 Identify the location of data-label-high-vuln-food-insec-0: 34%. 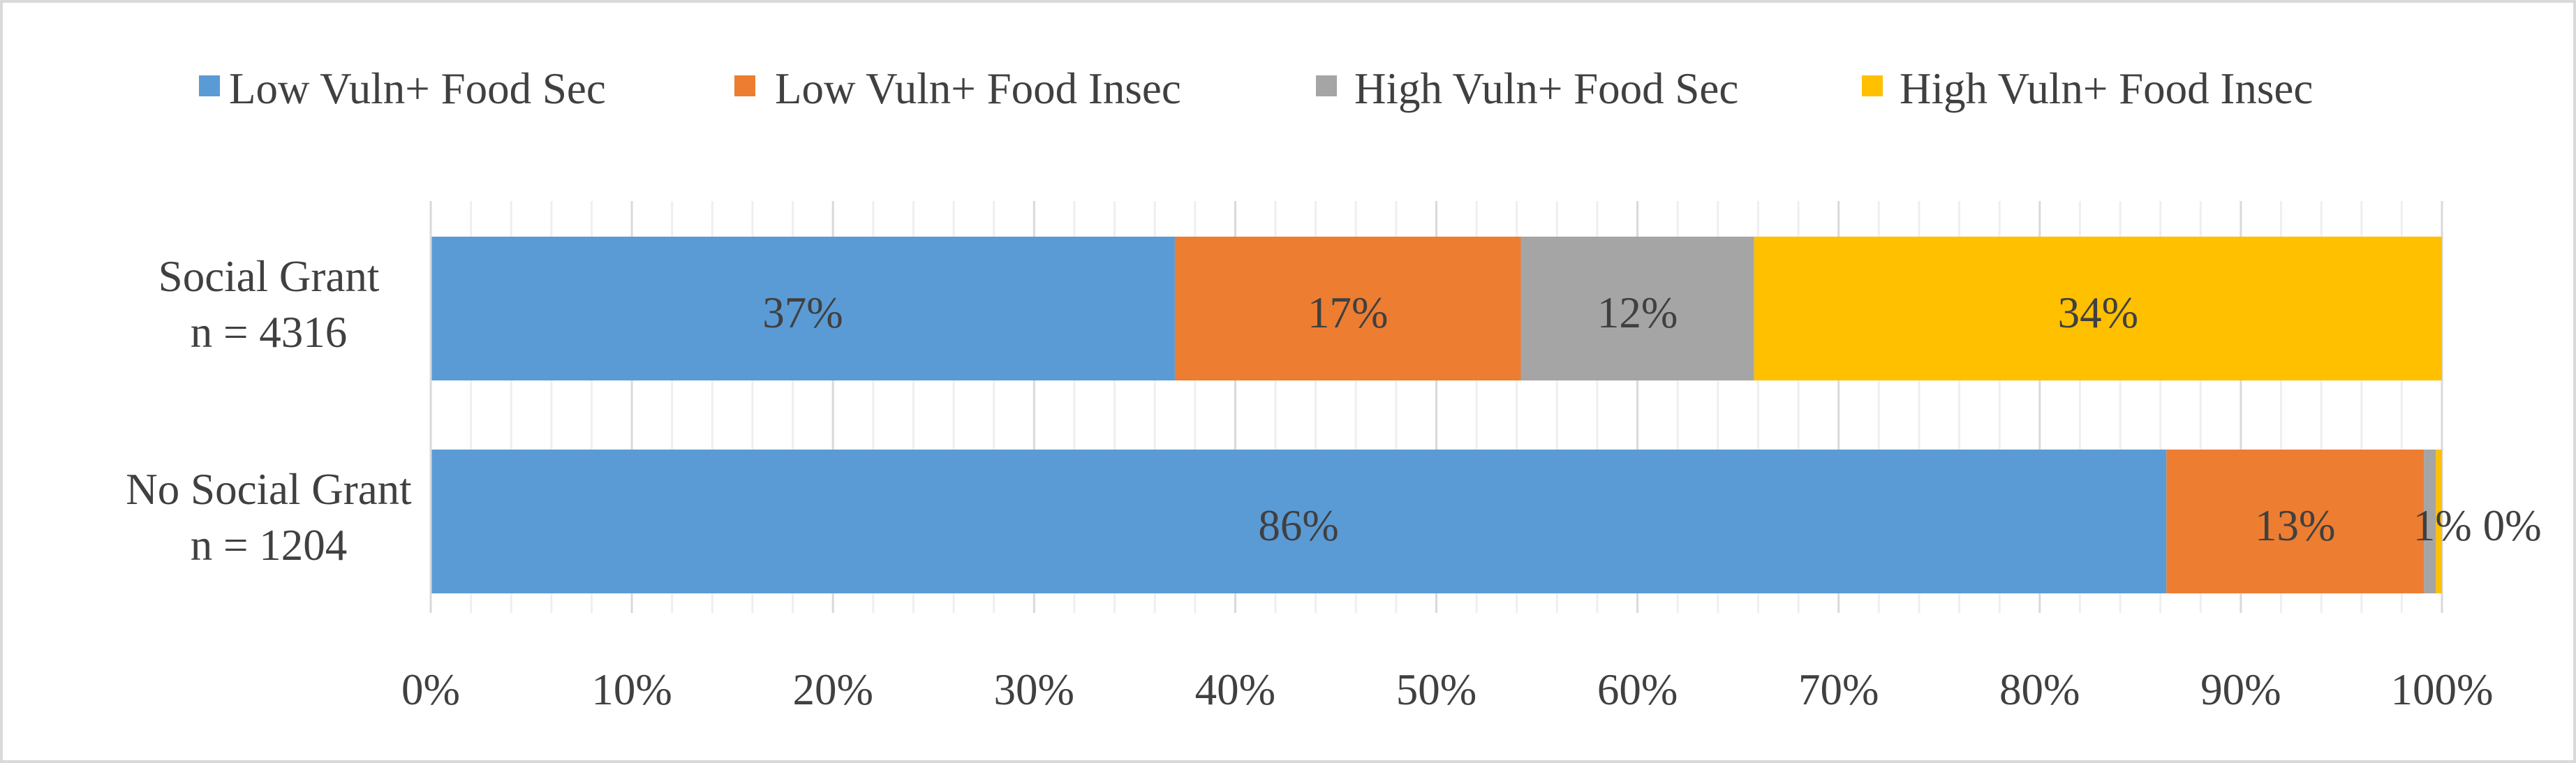
(2098, 313).